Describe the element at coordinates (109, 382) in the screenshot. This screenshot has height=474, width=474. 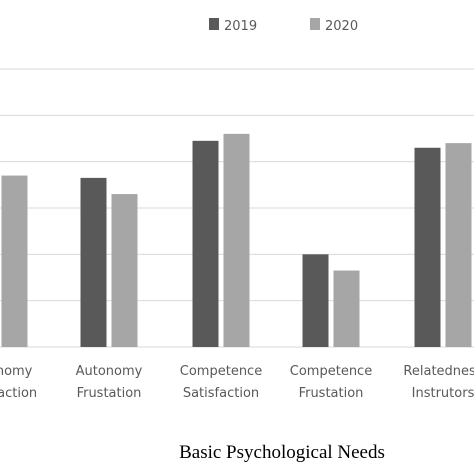
I see `x-tick-label: Autonomy Frustation` at that location.